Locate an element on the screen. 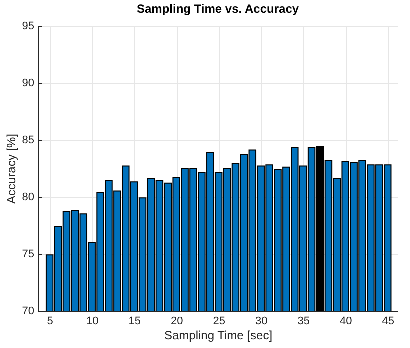  x-tick-label: 30 is located at coordinates (261, 322).